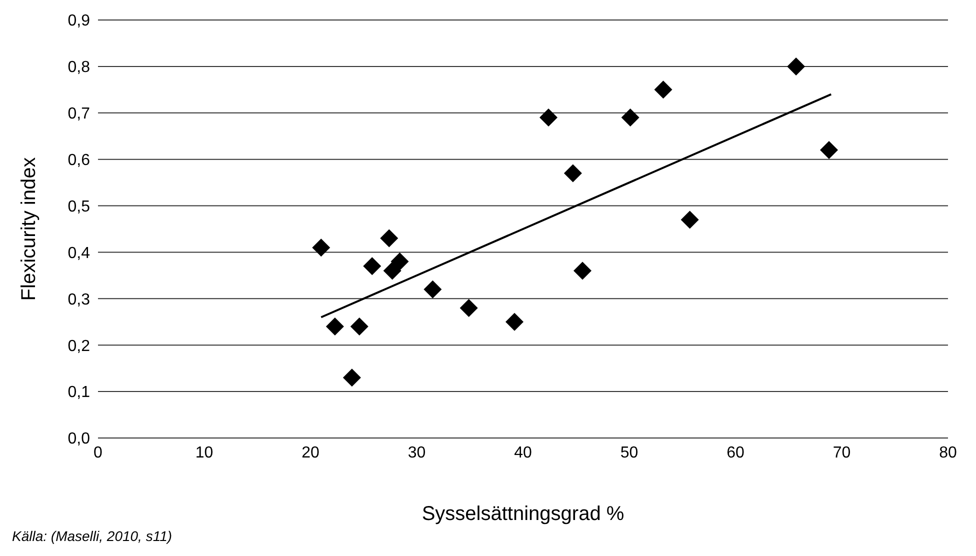 The height and width of the screenshot is (556, 976). I want to click on x-tick-label: 20, so click(311, 453).